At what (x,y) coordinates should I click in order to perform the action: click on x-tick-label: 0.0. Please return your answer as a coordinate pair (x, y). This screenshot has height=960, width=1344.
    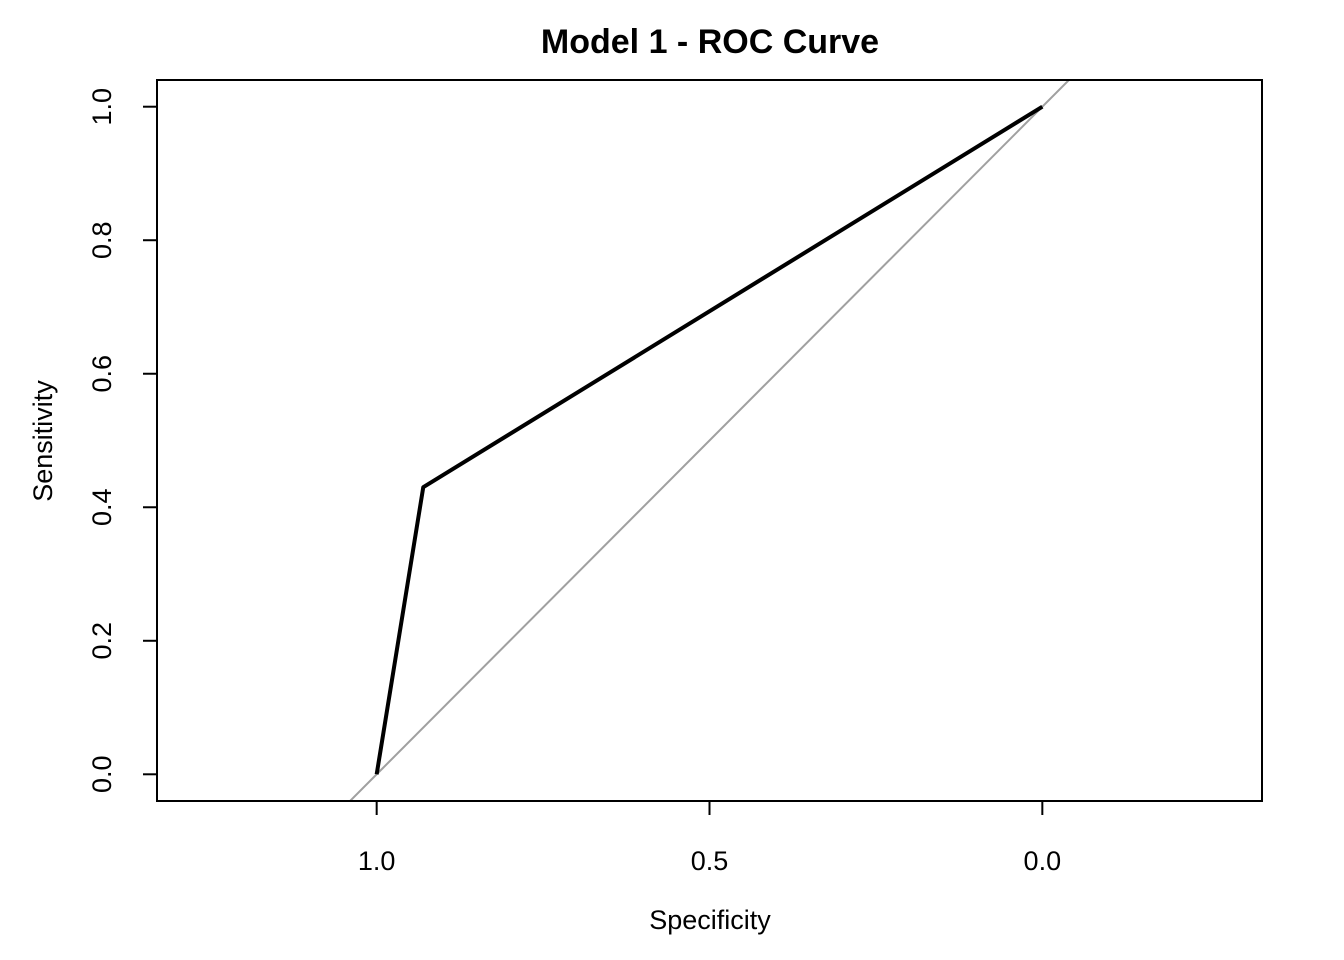
    Looking at the image, I should click on (1043, 861).